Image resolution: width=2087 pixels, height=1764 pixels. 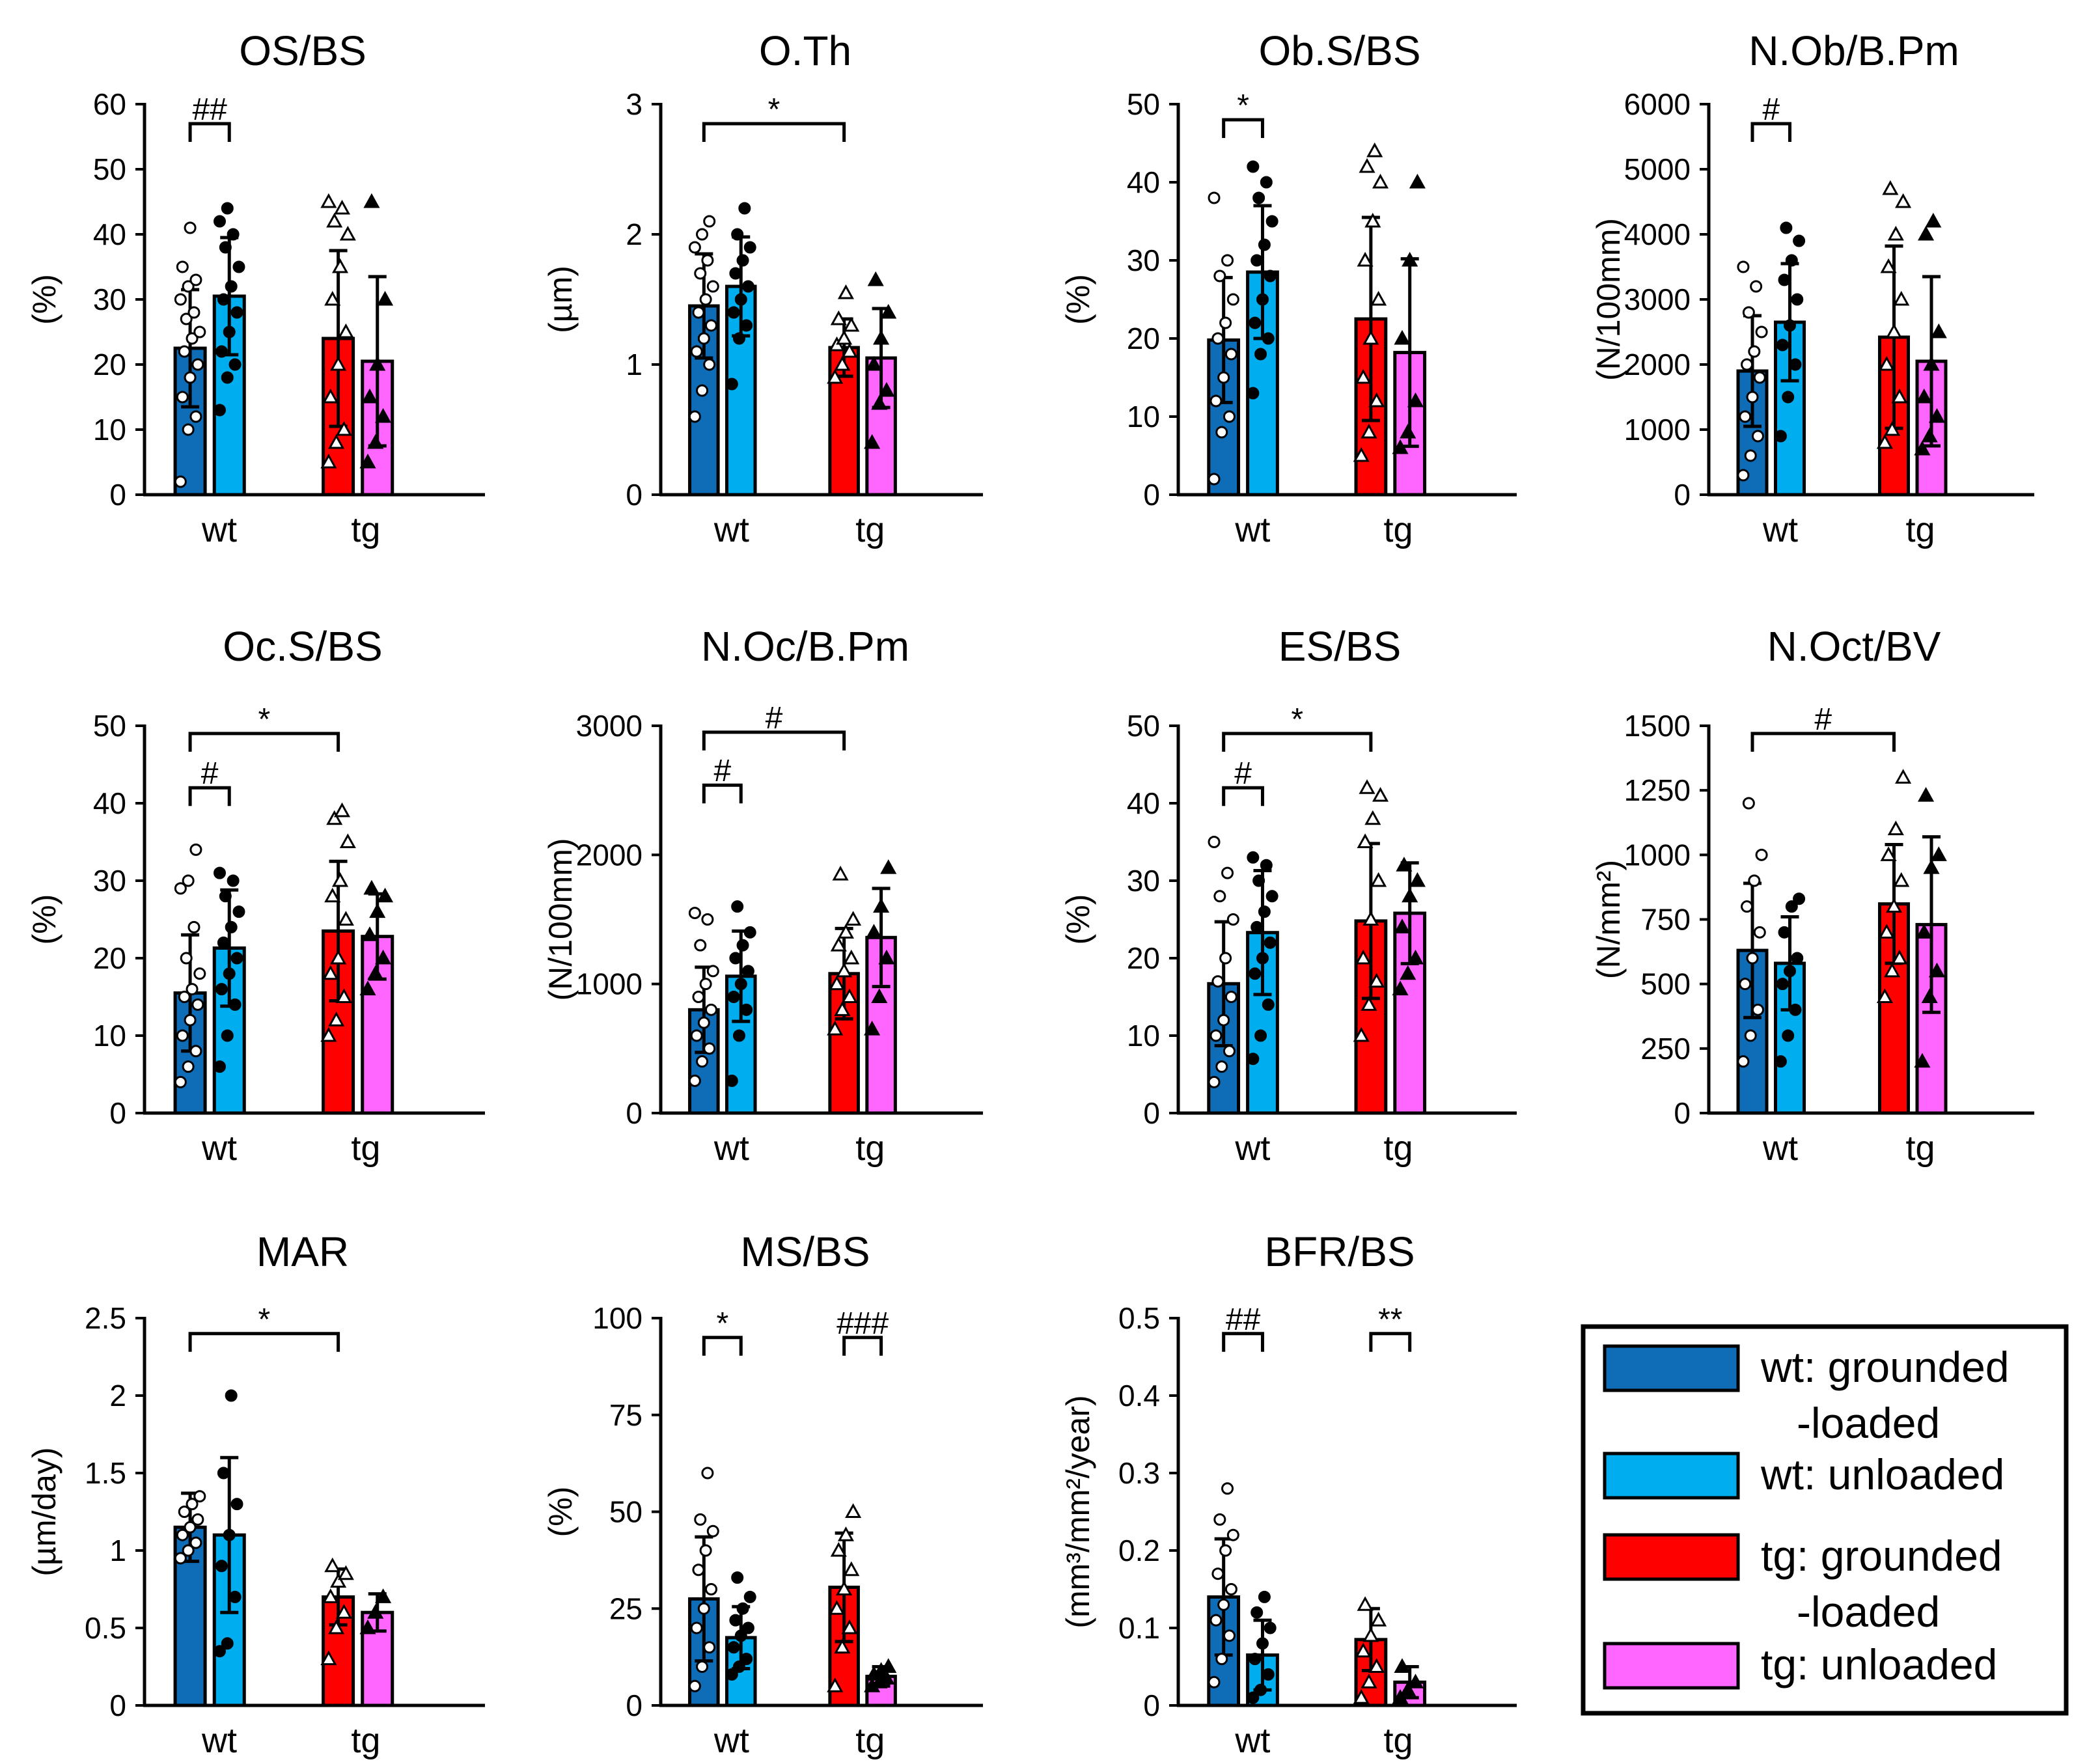 What do you see at coordinates (118, 1550) in the screenshot?
I see `y-tick-label: 1` at bounding box center [118, 1550].